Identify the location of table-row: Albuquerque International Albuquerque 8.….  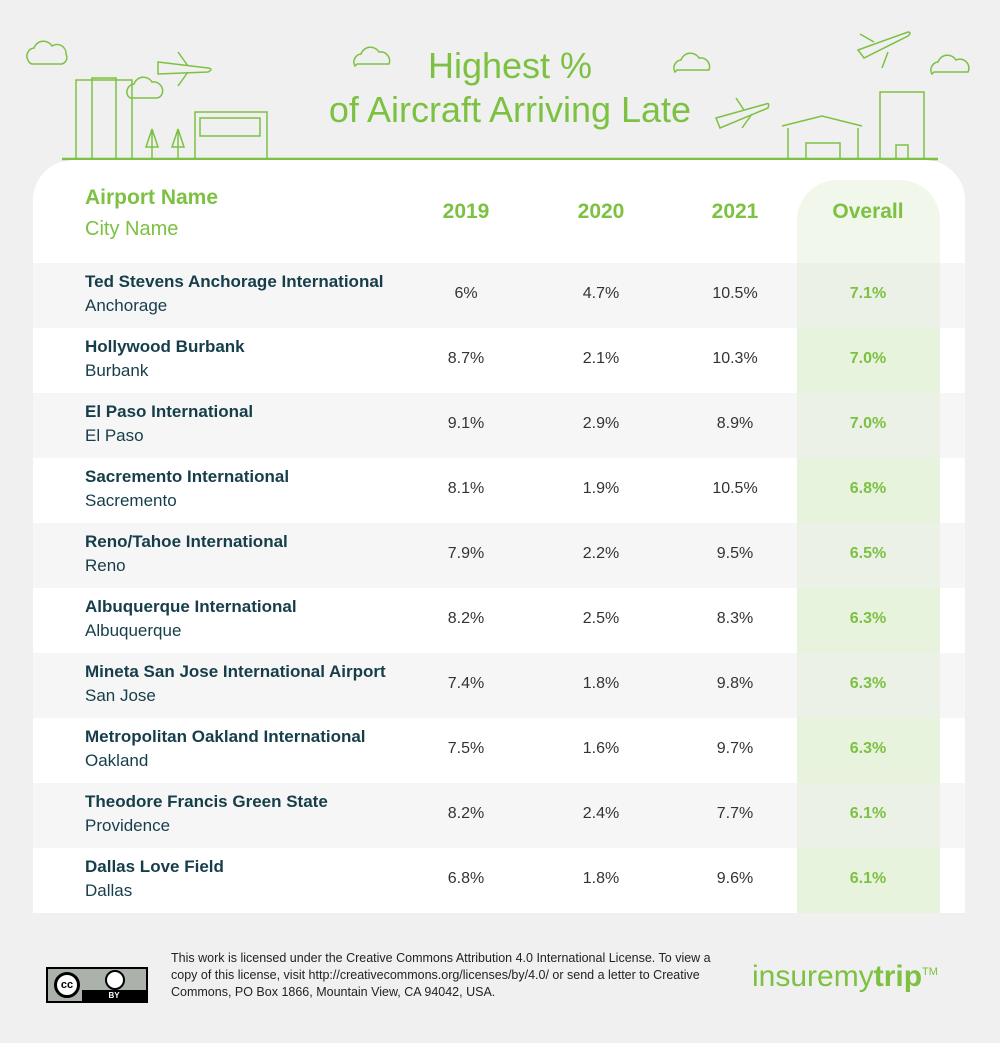
(499, 620).